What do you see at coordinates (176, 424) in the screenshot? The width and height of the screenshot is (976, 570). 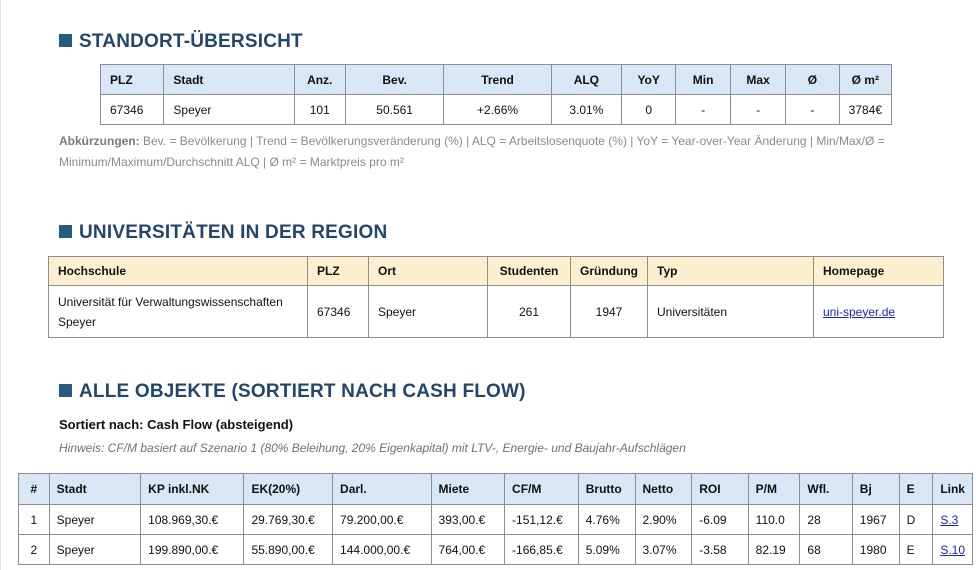 I see `sort-info: Sortiert nach: Cash Flow (absteigend)` at bounding box center [176, 424].